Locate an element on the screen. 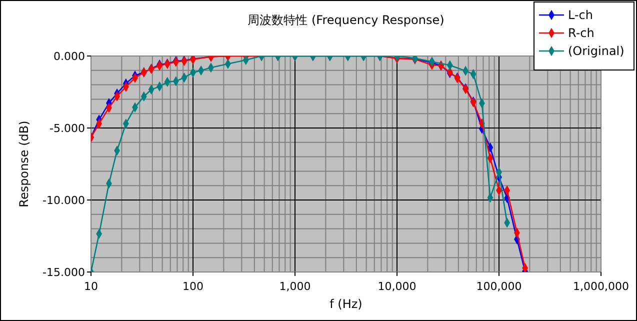 The height and width of the screenshot is (321, 637). legend-label: L-ch is located at coordinates (581, 15).